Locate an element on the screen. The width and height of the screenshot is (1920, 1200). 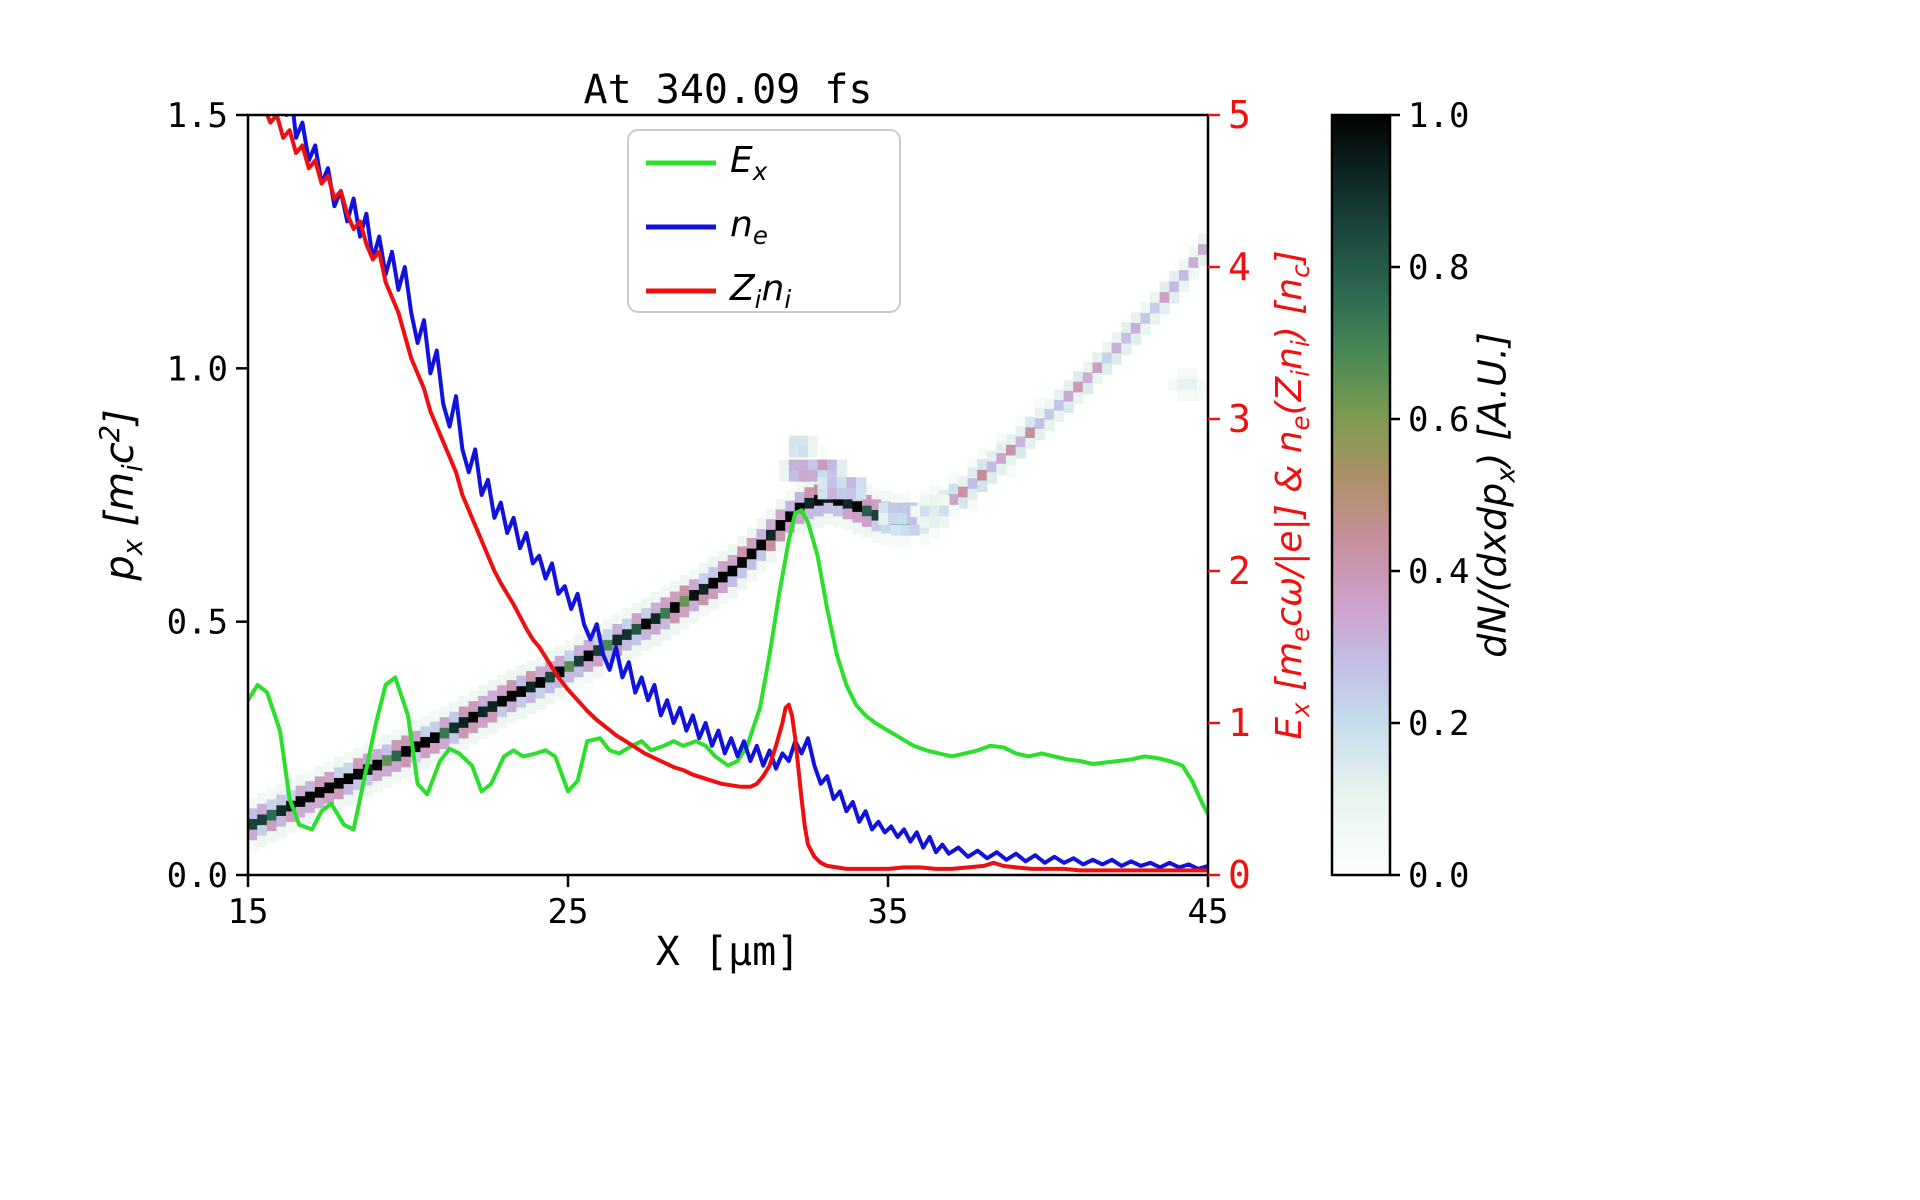
legend-label-zini: Zini is located at coordinates (761, 291).